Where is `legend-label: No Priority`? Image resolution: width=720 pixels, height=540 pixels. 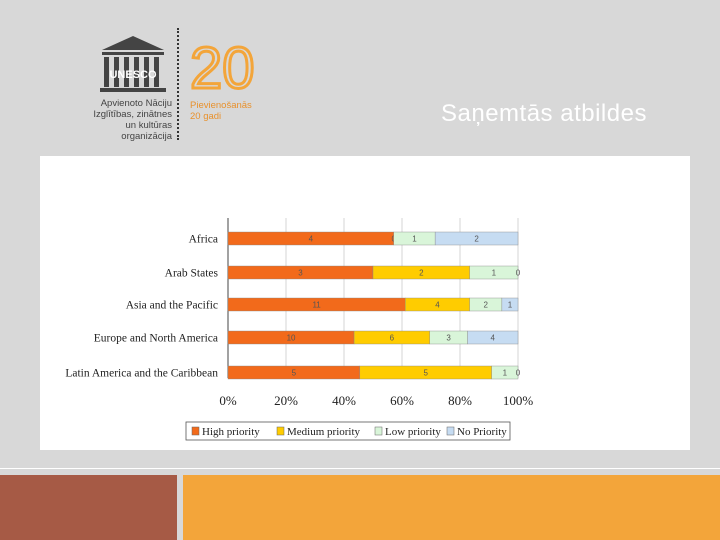
legend-label: No Priority is located at coordinates (482, 432).